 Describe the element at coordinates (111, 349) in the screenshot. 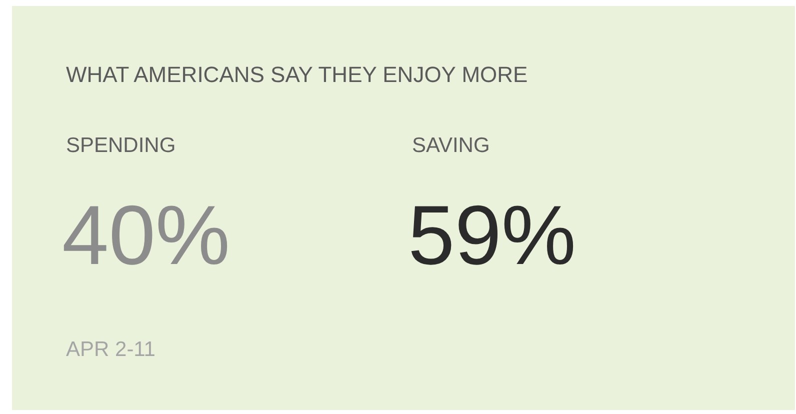

I see `text: APR 2-11` at that location.